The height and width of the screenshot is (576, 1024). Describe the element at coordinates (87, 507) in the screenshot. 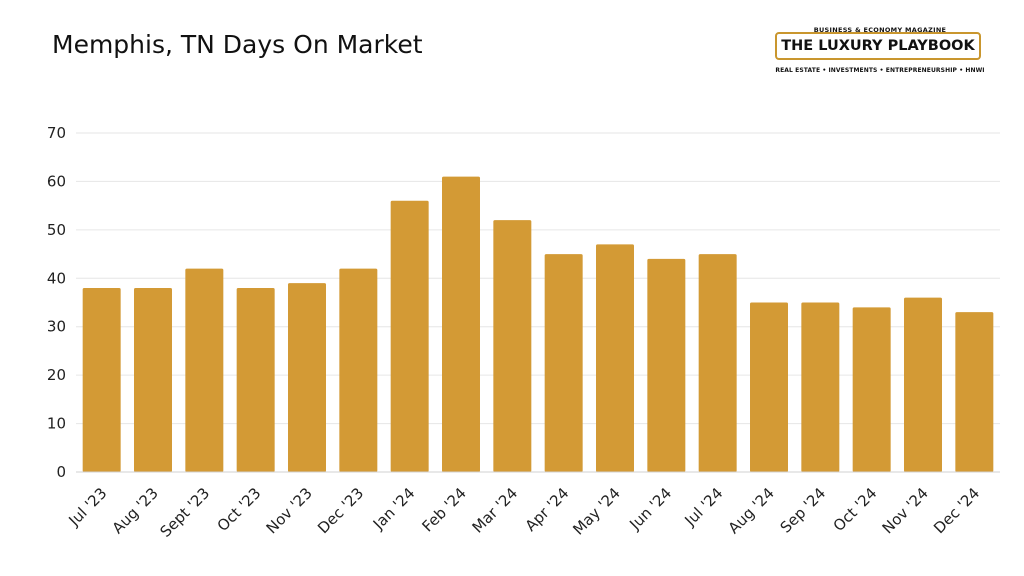

I see `x-tick-label: Jul '23` at that location.